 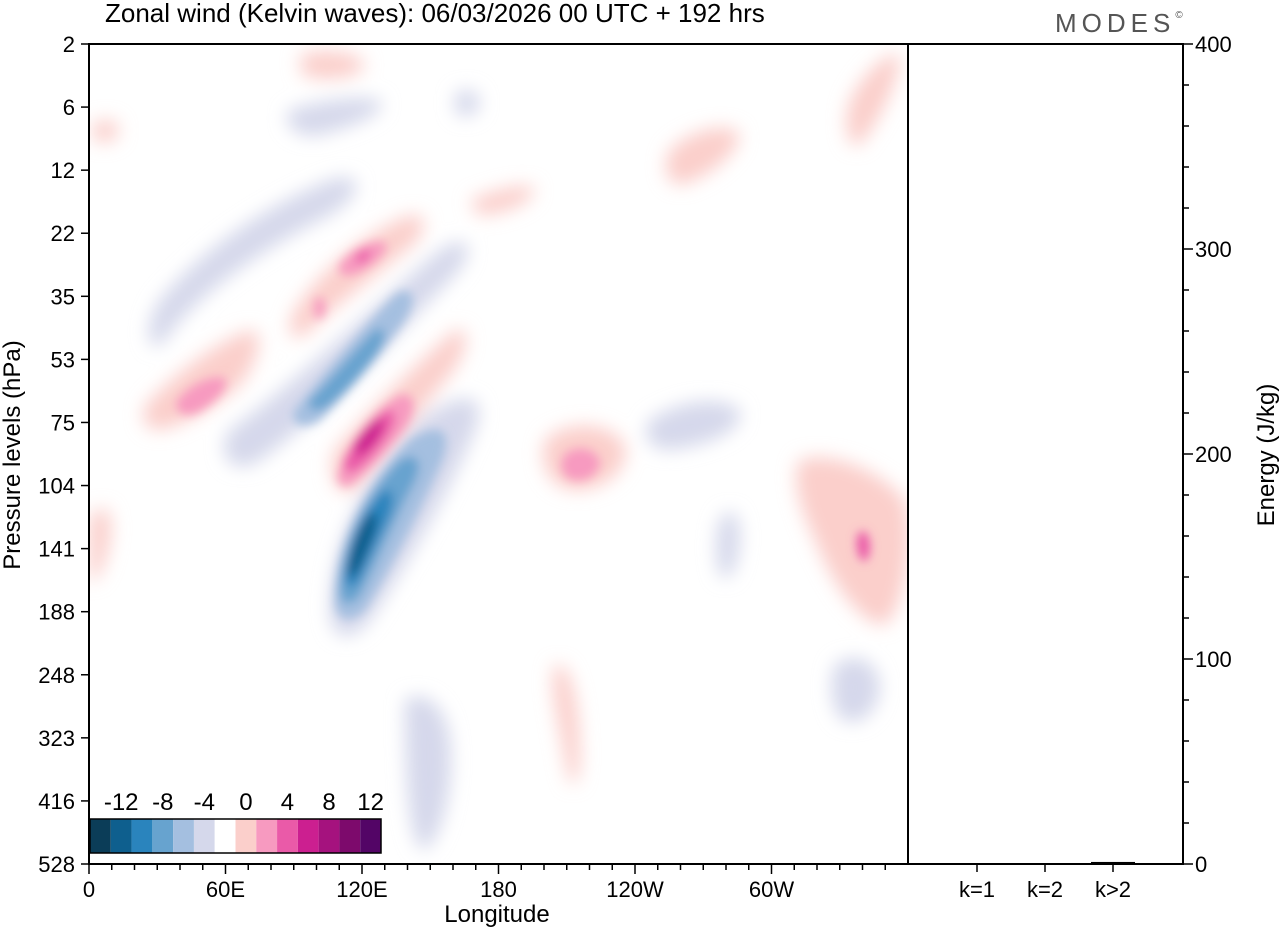 I want to click on colorbar-label: -12, so click(x=121, y=802).